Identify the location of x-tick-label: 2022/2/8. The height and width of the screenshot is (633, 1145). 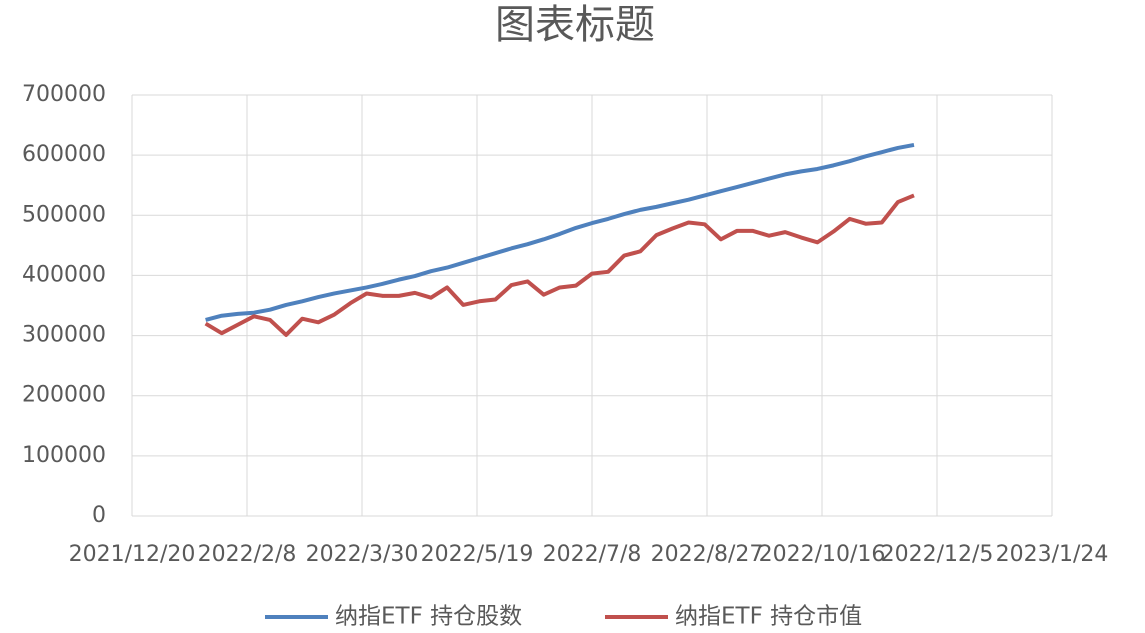
(247, 554).